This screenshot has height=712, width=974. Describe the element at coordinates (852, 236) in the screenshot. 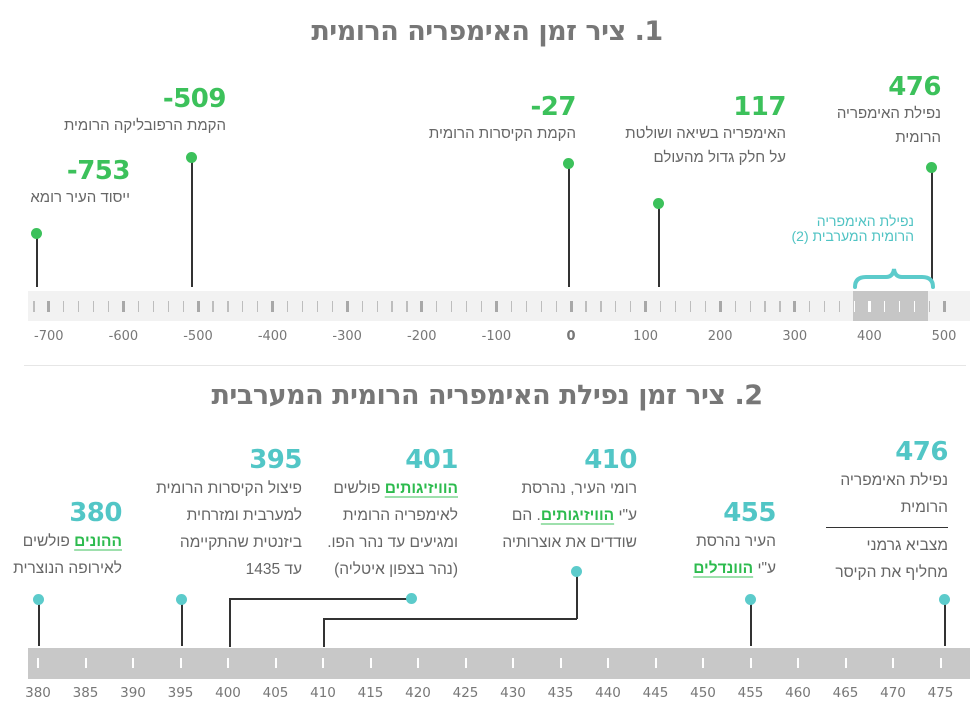

I see `highlight-note-line: הרומית המערבית (2)` at that location.